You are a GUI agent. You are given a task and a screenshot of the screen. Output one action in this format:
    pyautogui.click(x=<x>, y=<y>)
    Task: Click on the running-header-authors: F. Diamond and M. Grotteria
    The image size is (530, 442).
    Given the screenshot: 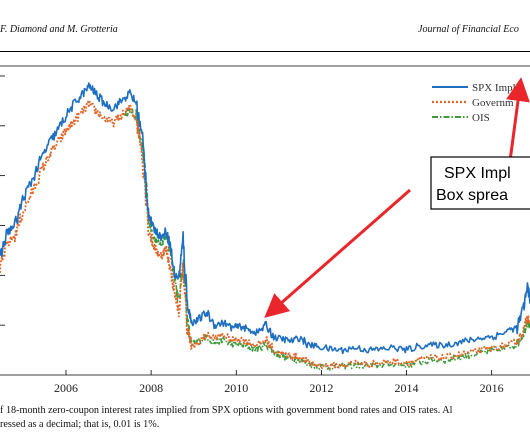 What is the action you would take?
    pyautogui.click(x=59, y=29)
    